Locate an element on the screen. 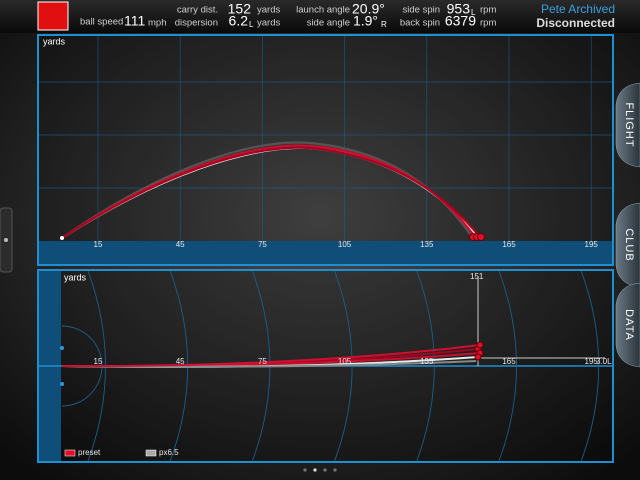 This screenshot has width=640, height=480. tab-label: FLIGHT is located at coordinates (629, 124).